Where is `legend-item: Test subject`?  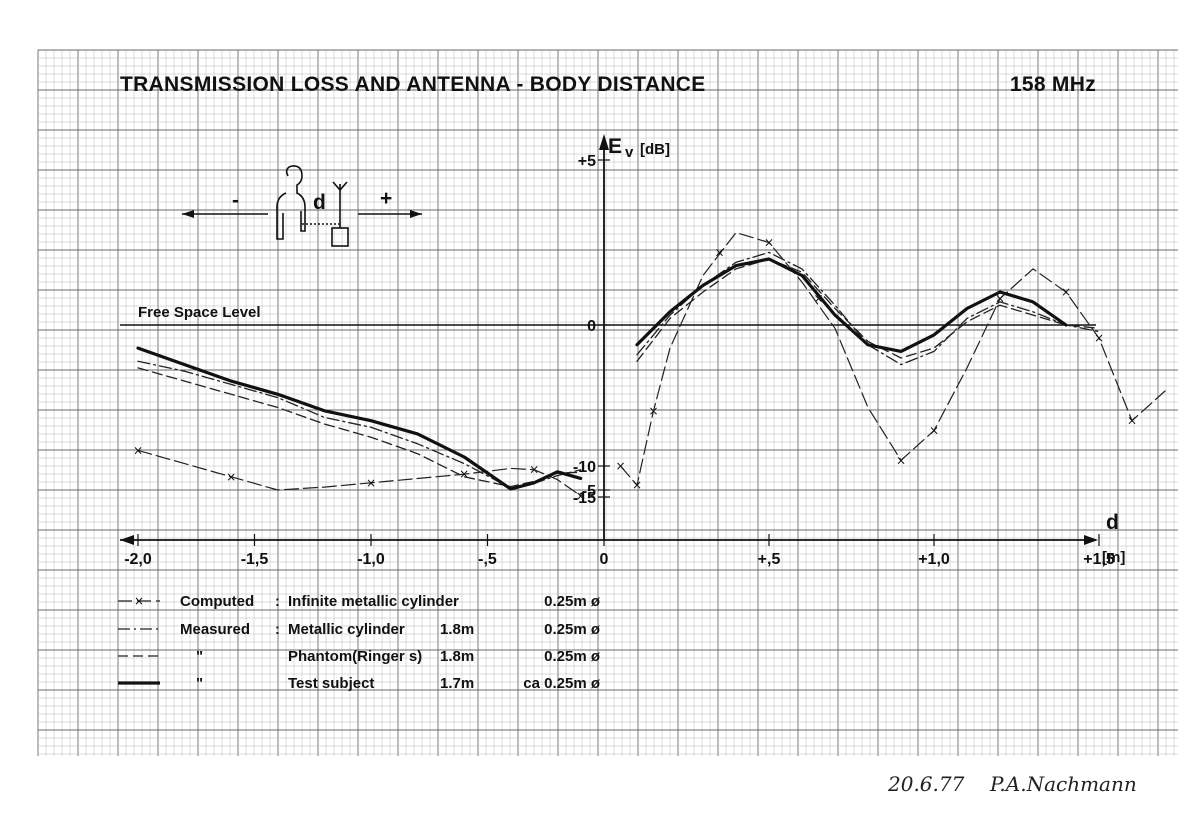 legend-item: Test subject is located at coordinates (331, 683).